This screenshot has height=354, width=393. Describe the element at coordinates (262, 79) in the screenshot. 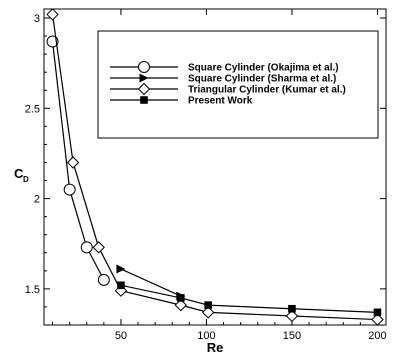

I see `legend-label: Square Cylinder (Sharma et al.)` at that location.